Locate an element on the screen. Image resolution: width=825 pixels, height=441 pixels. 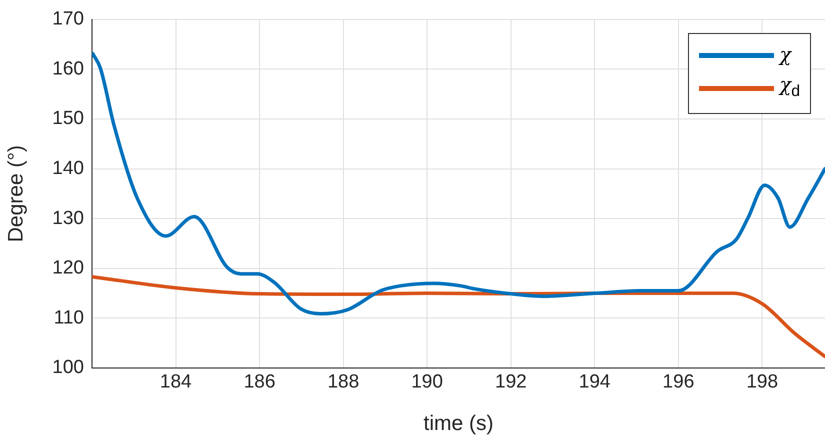
y-tick-label: 120 is located at coordinates (68, 268).